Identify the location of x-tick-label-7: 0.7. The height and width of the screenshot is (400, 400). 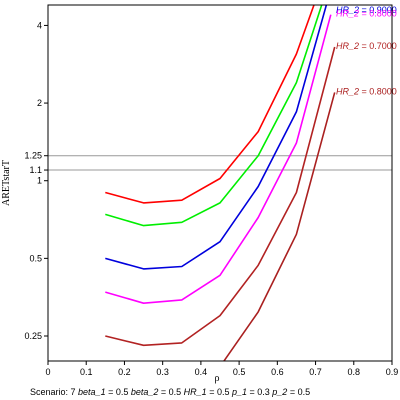
(315, 372).